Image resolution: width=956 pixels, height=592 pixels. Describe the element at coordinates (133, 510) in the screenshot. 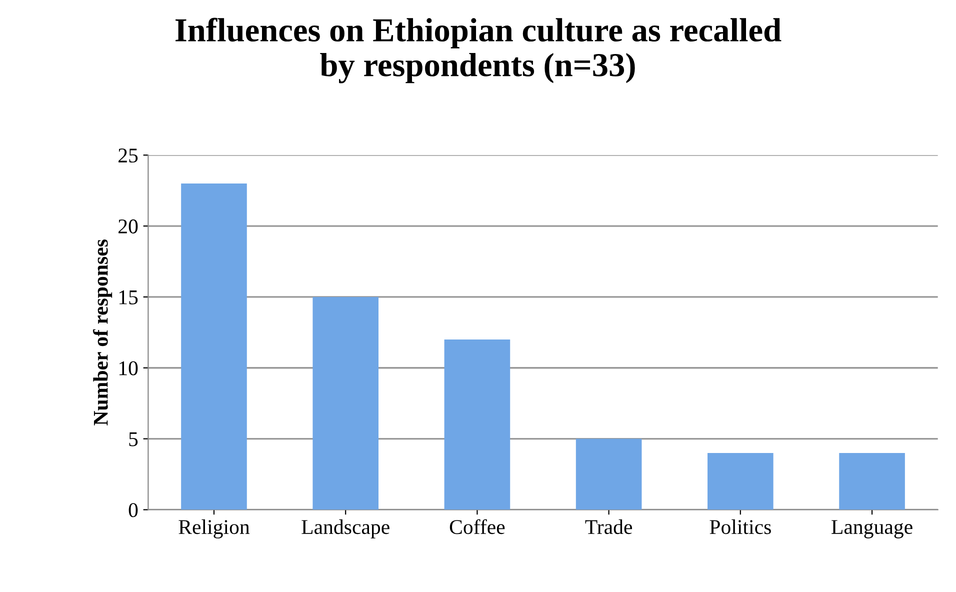

I see `y-tick-label: 0` at that location.